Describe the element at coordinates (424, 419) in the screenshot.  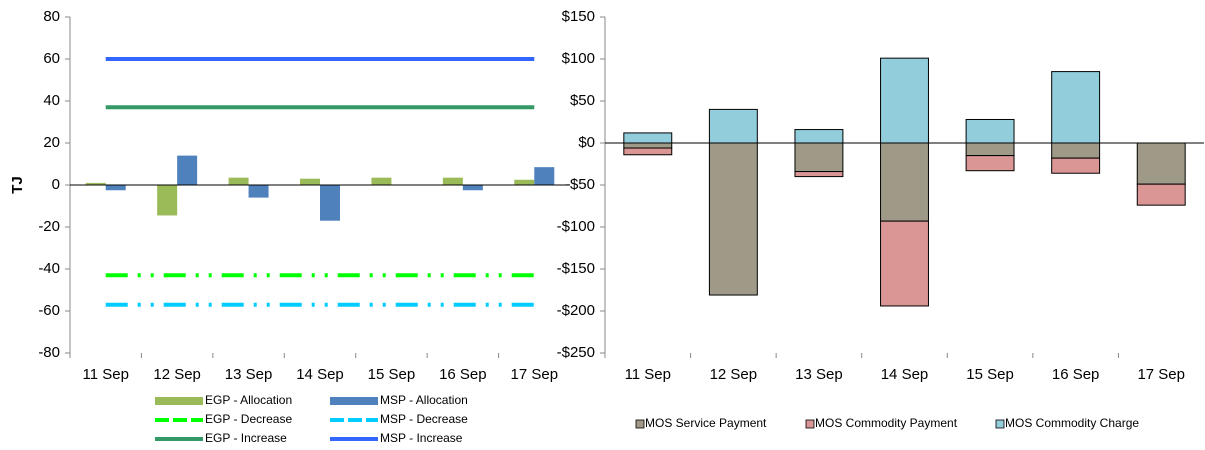
I see `legend-label: MSP - Decrease` at that location.